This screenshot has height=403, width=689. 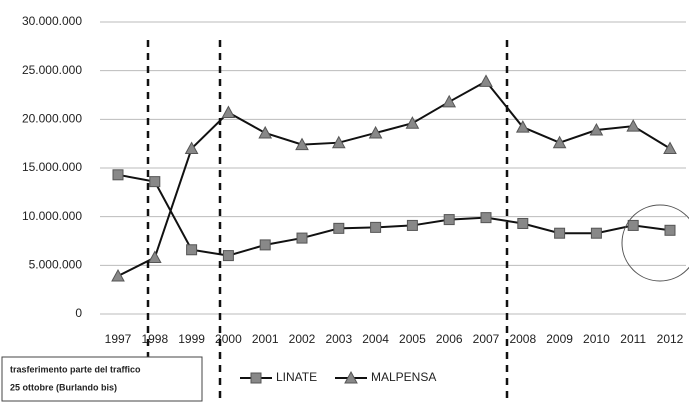 I want to click on x-tick-label: 2006, so click(x=449, y=339).